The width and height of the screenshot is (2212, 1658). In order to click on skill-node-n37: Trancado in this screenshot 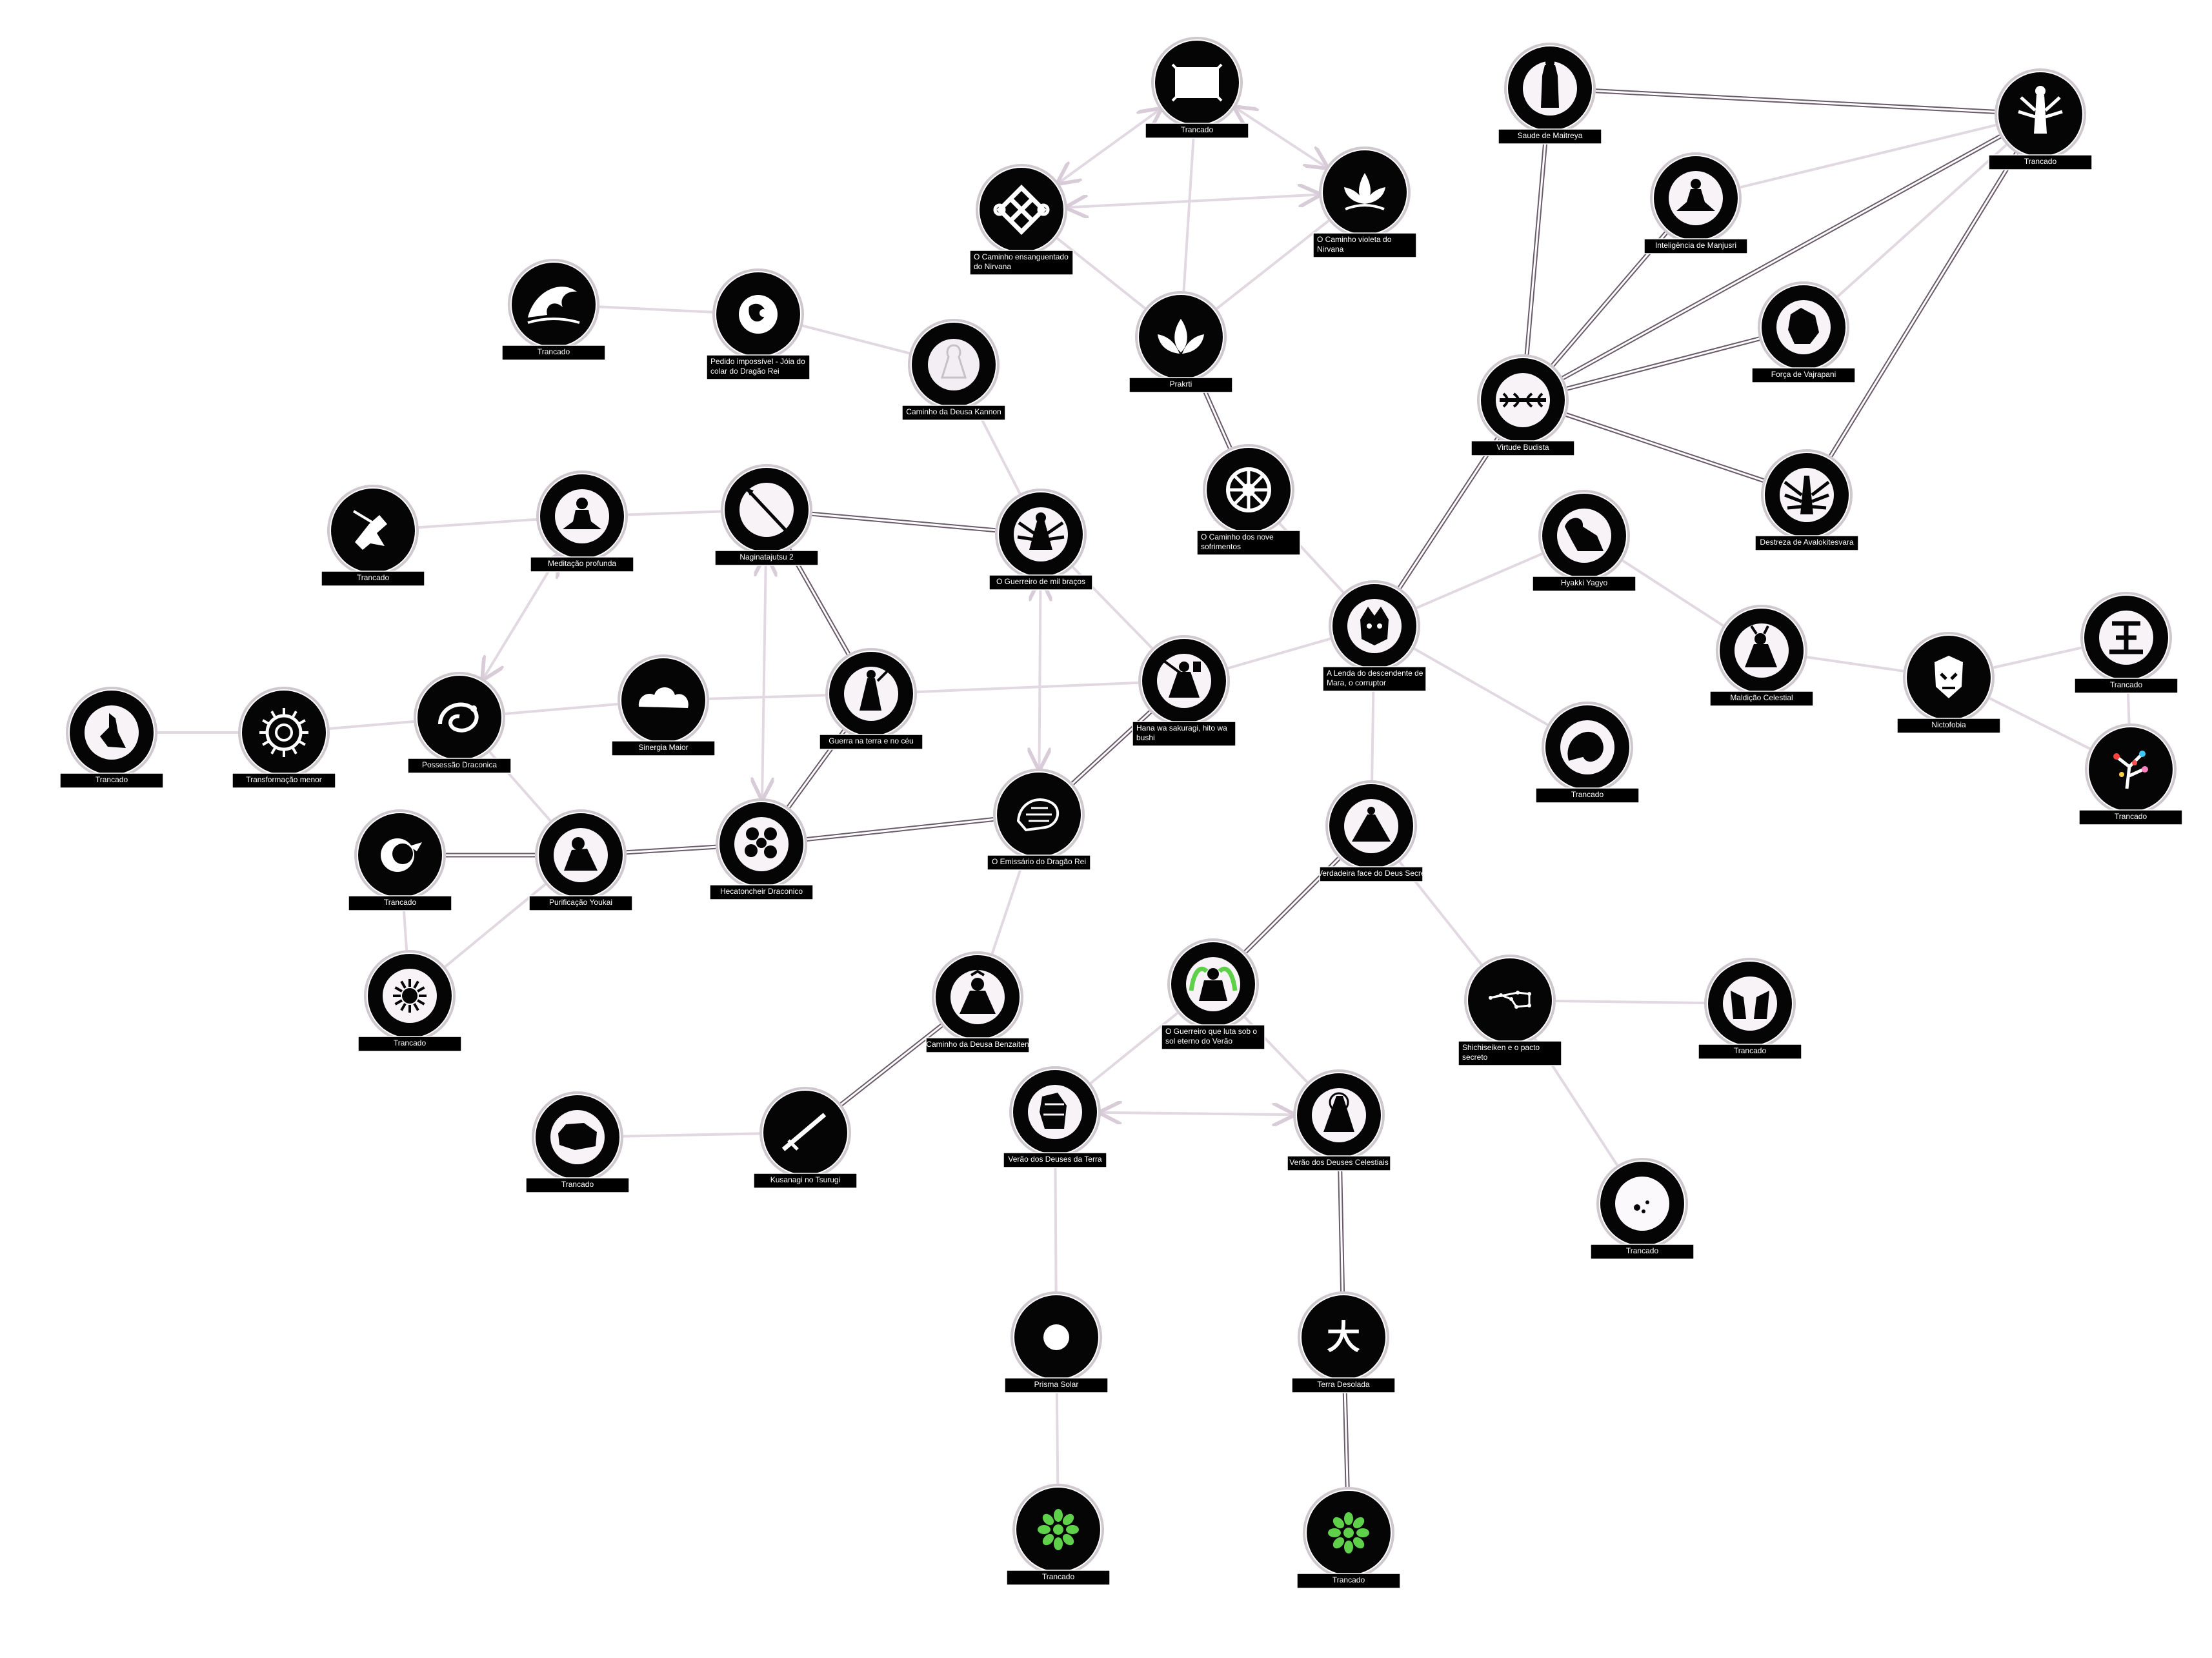, I will do `click(410, 1001)`.